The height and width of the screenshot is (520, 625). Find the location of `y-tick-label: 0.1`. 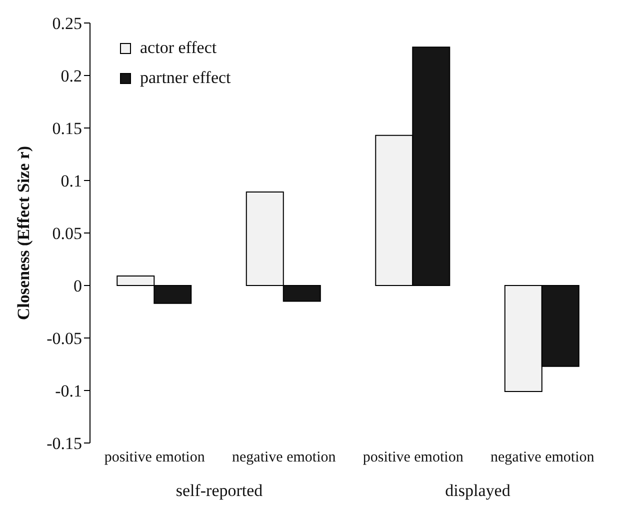

y-tick-label: 0.1 is located at coordinates (71, 181).